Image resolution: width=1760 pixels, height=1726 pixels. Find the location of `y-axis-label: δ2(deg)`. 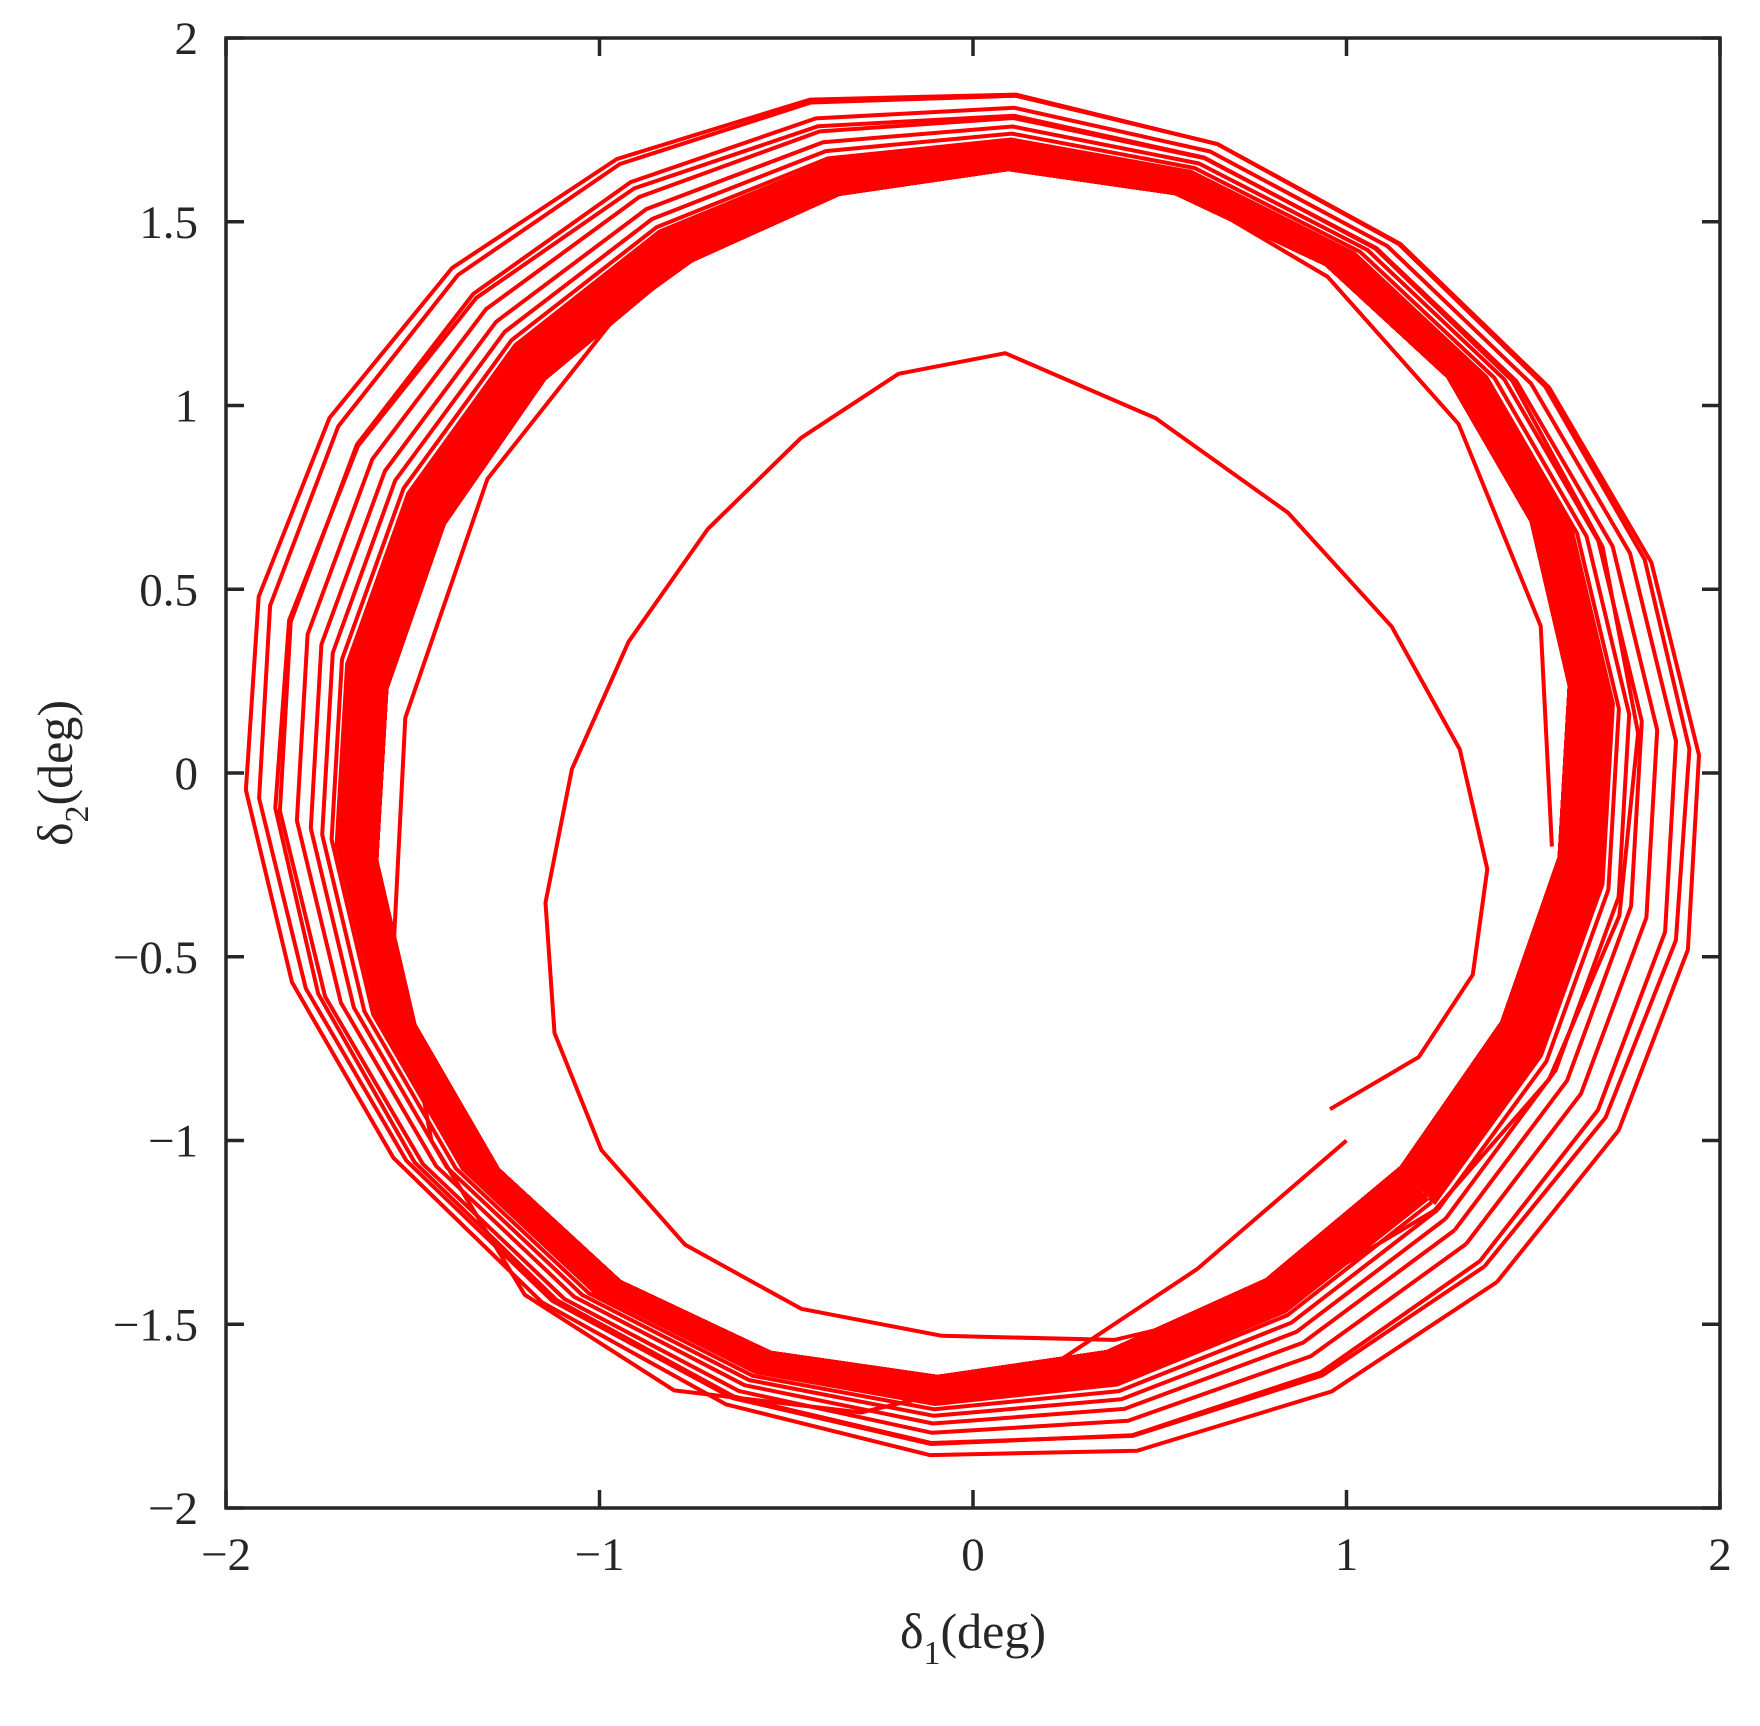

y-axis-label: δ2(deg) is located at coordinates (61, 773).